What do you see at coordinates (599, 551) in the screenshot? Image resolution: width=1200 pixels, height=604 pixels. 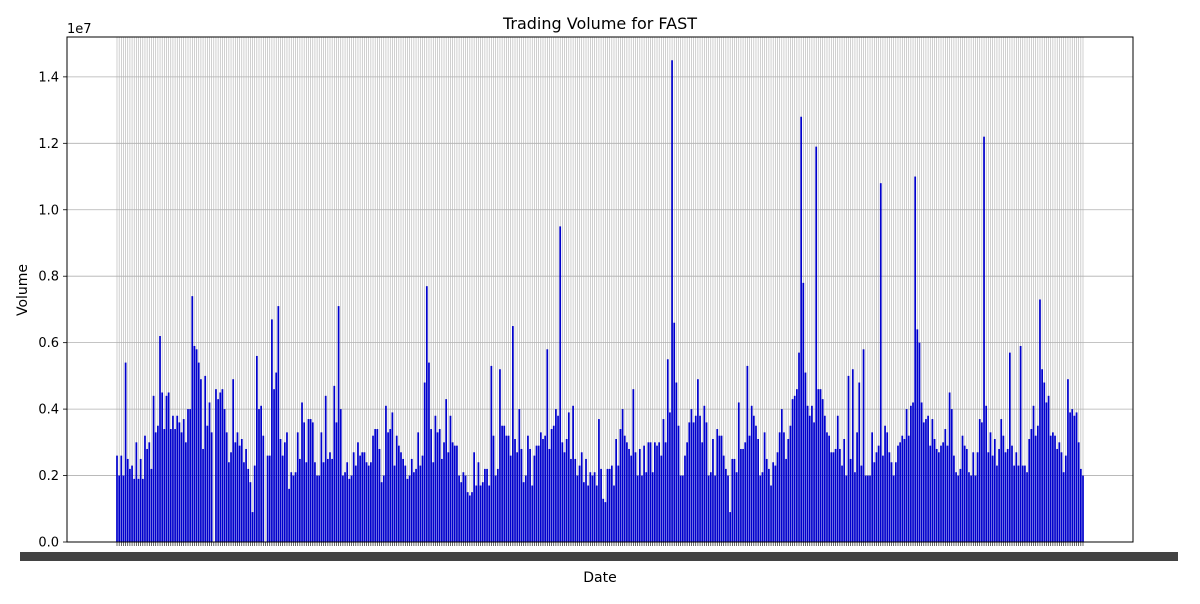 I see `x-axis` at bounding box center [599, 551].